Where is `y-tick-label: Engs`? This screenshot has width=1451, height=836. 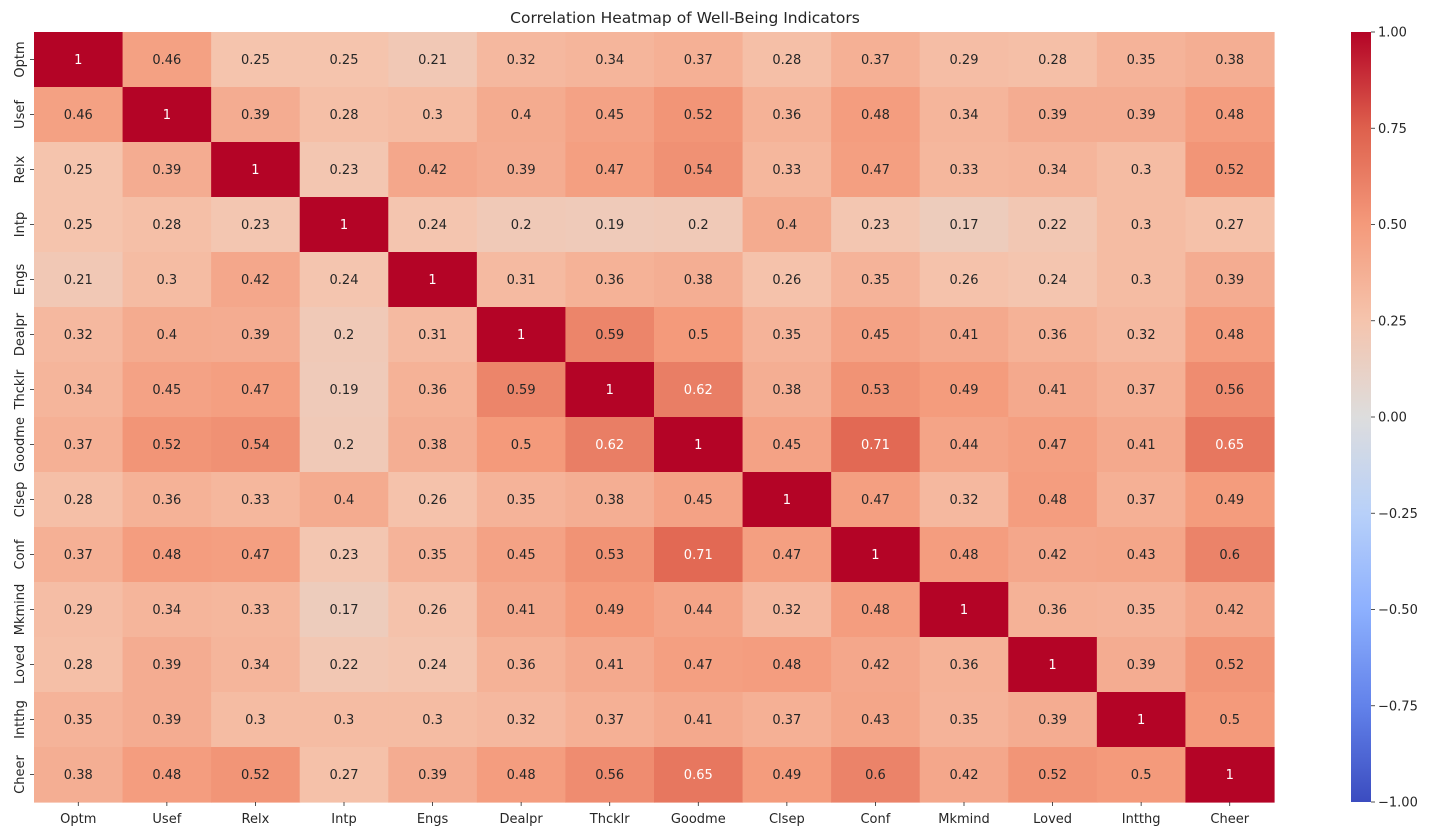
y-tick-label: Engs is located at coordinates (20, 280).